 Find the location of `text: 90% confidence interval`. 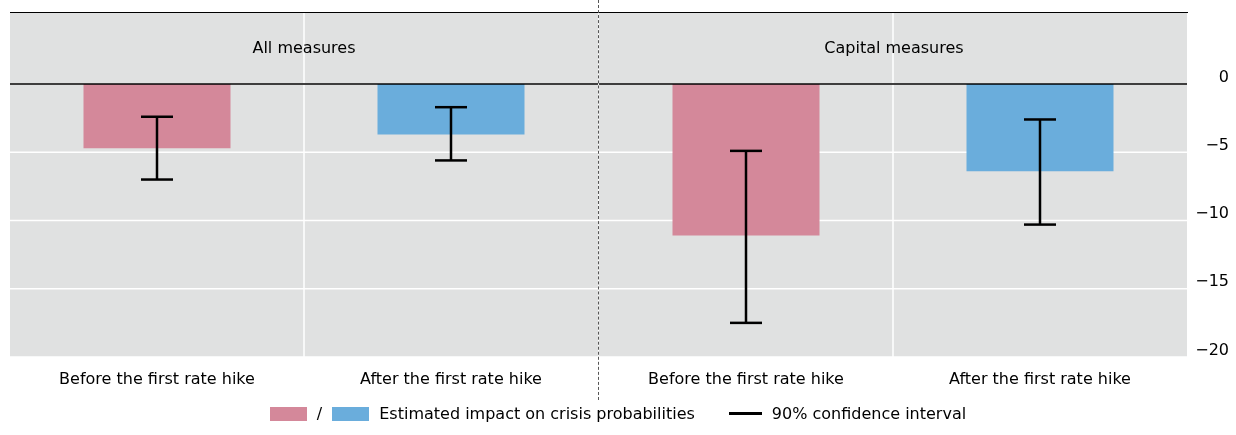

text: 90% confidence interval is located at coordinates (869, 413).